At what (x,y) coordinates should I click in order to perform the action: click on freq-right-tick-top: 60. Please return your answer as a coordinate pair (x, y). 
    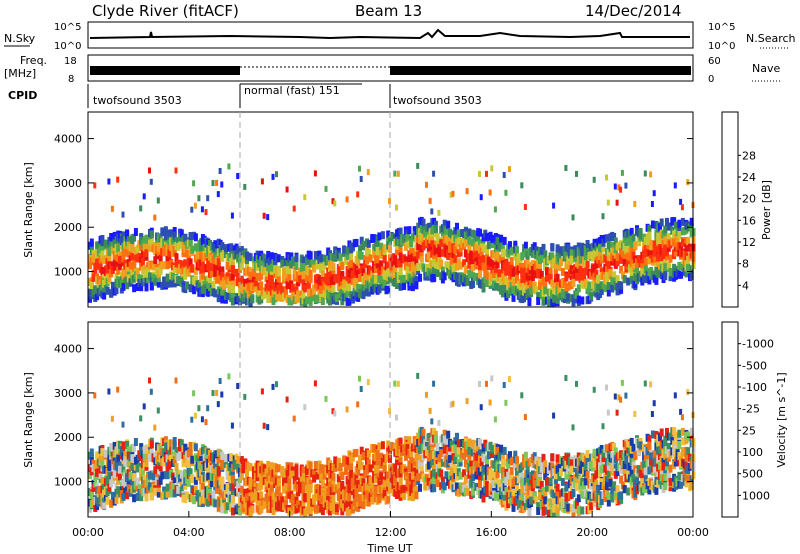
    Looking at the image, I should click on (714, 61).